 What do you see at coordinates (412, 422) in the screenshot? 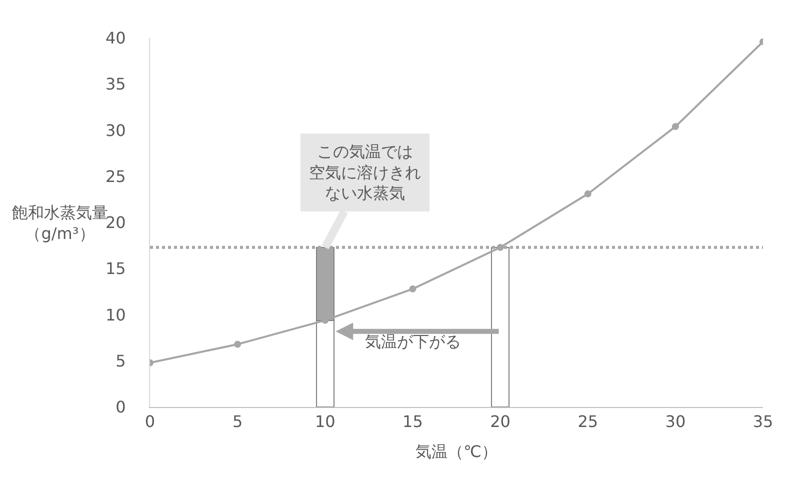
I see `x-tick-label: 15` at bounding box center [412, 422].